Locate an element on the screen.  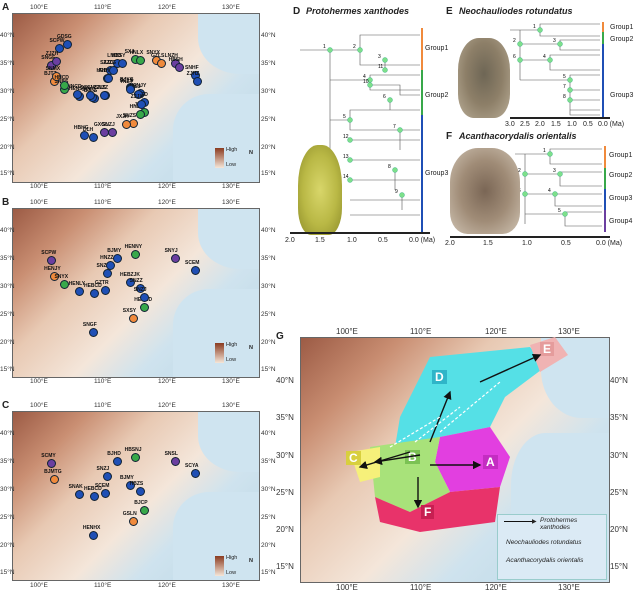
site-label: LNDD is located at coordinates (114, 56).